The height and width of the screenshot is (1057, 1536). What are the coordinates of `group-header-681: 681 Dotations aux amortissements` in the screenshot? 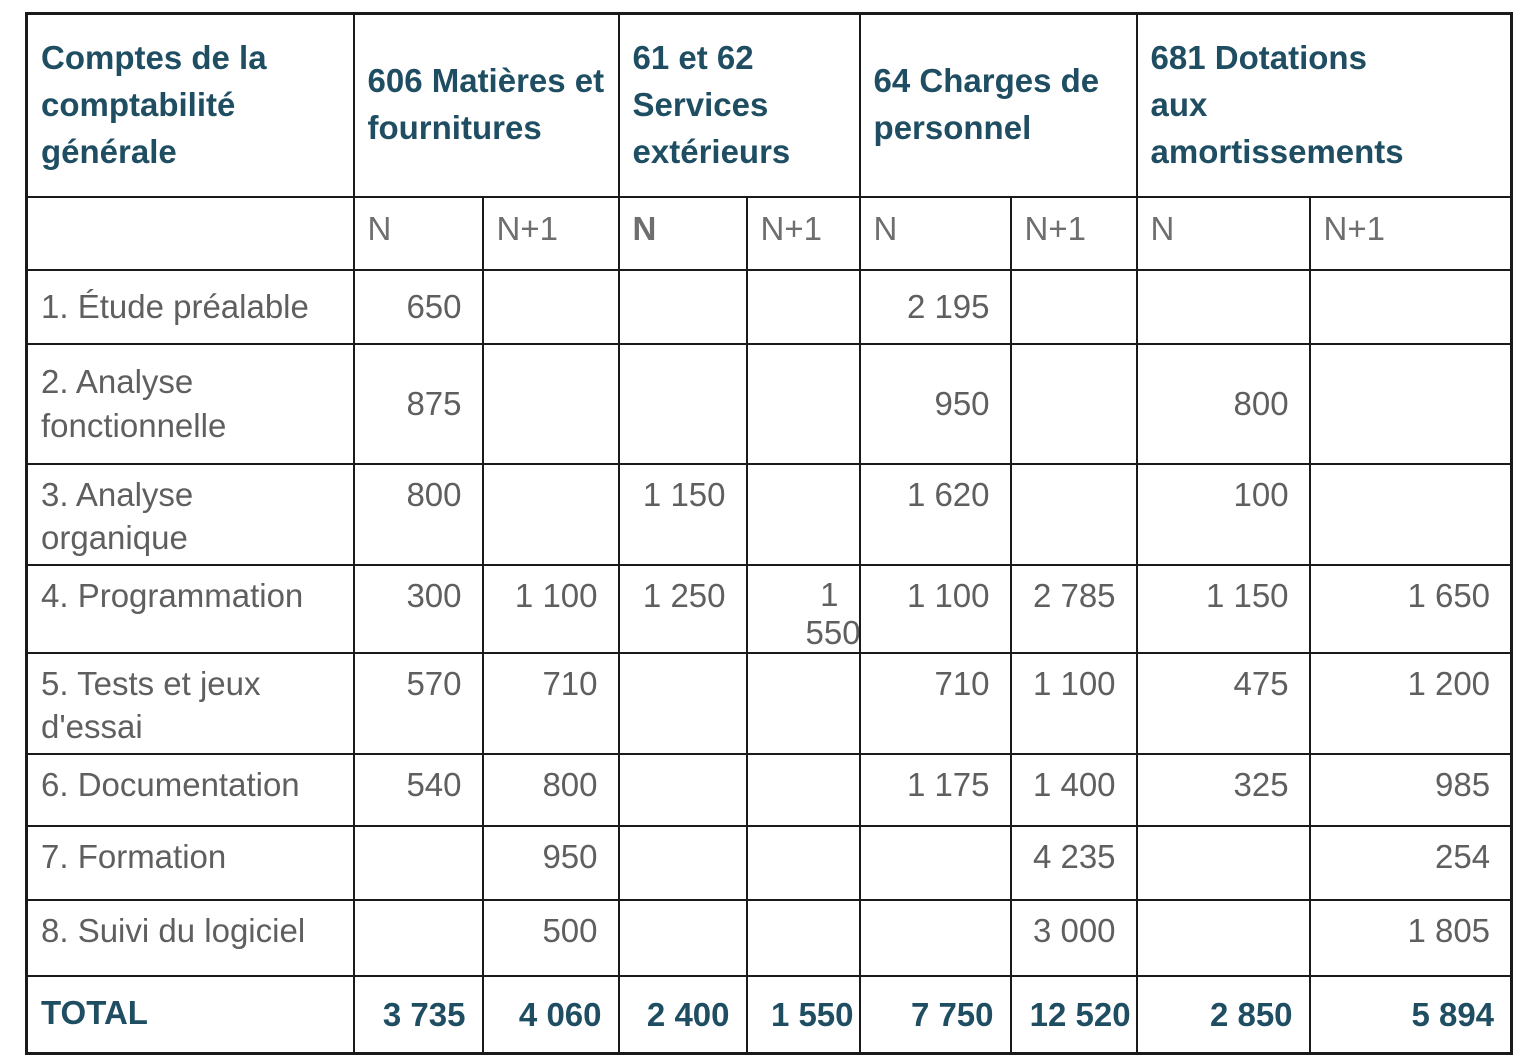 It's located at (1324, 105).